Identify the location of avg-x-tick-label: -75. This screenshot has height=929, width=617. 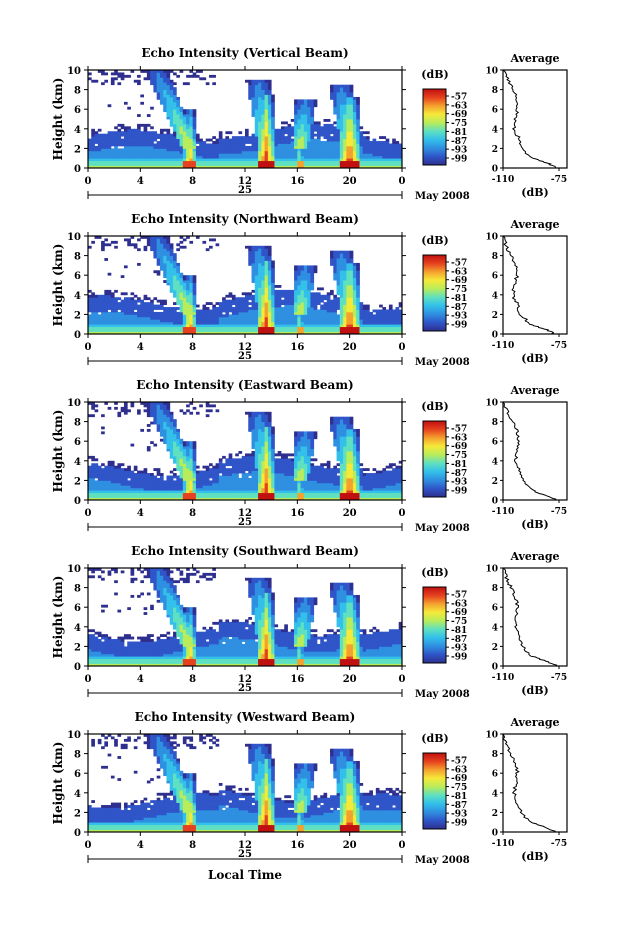
(559, 844).